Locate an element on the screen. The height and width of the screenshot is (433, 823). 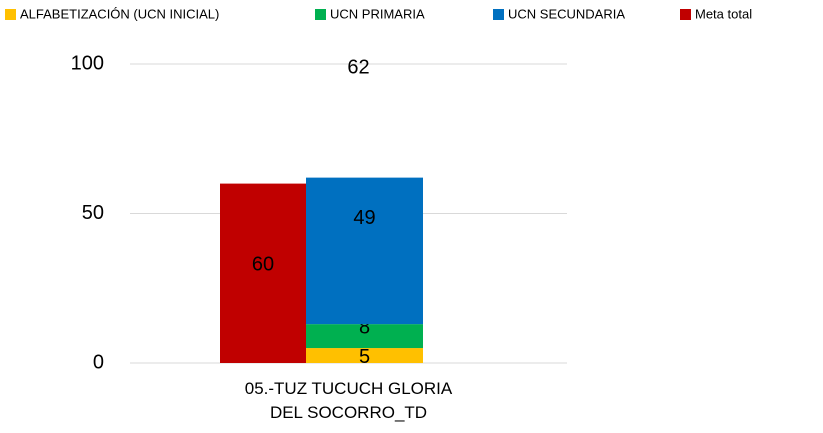
y-tick-label: 0 is located at coordinates (98, 362).